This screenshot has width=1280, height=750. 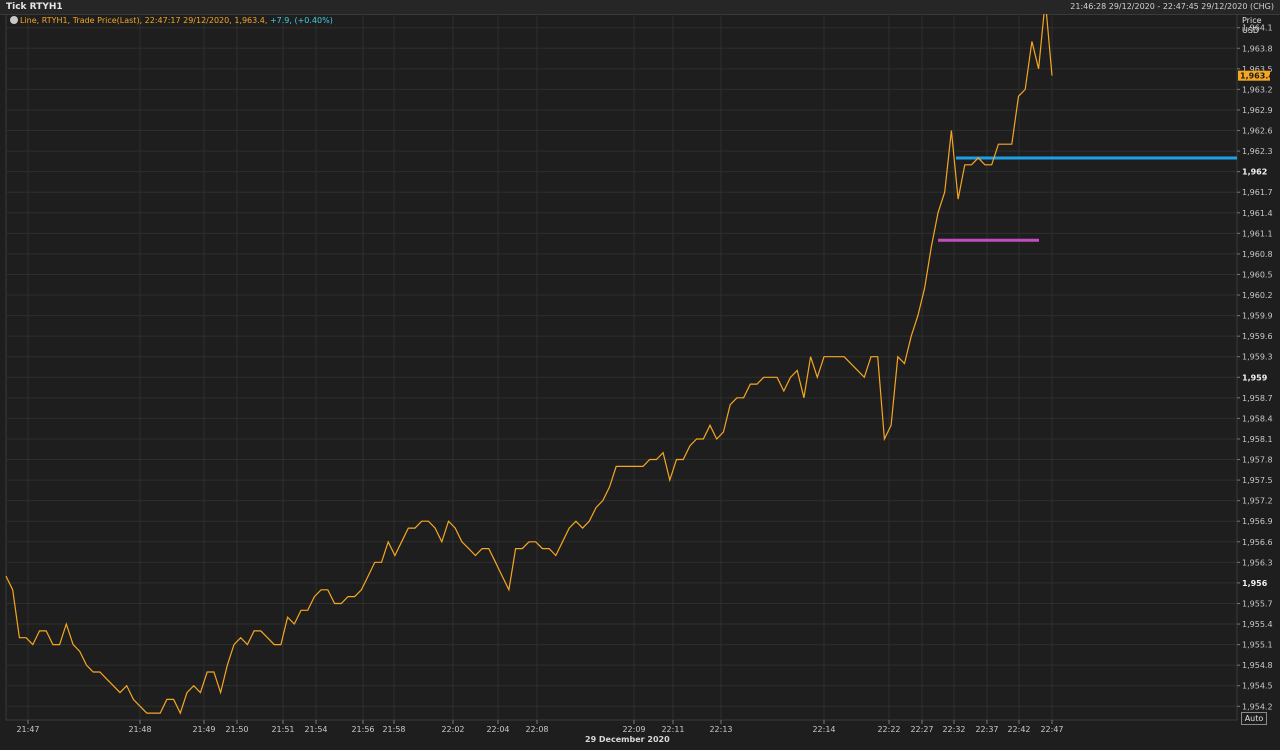 I want to click on y-tick-label: 1,964.1, so click(x=1257, y=28).